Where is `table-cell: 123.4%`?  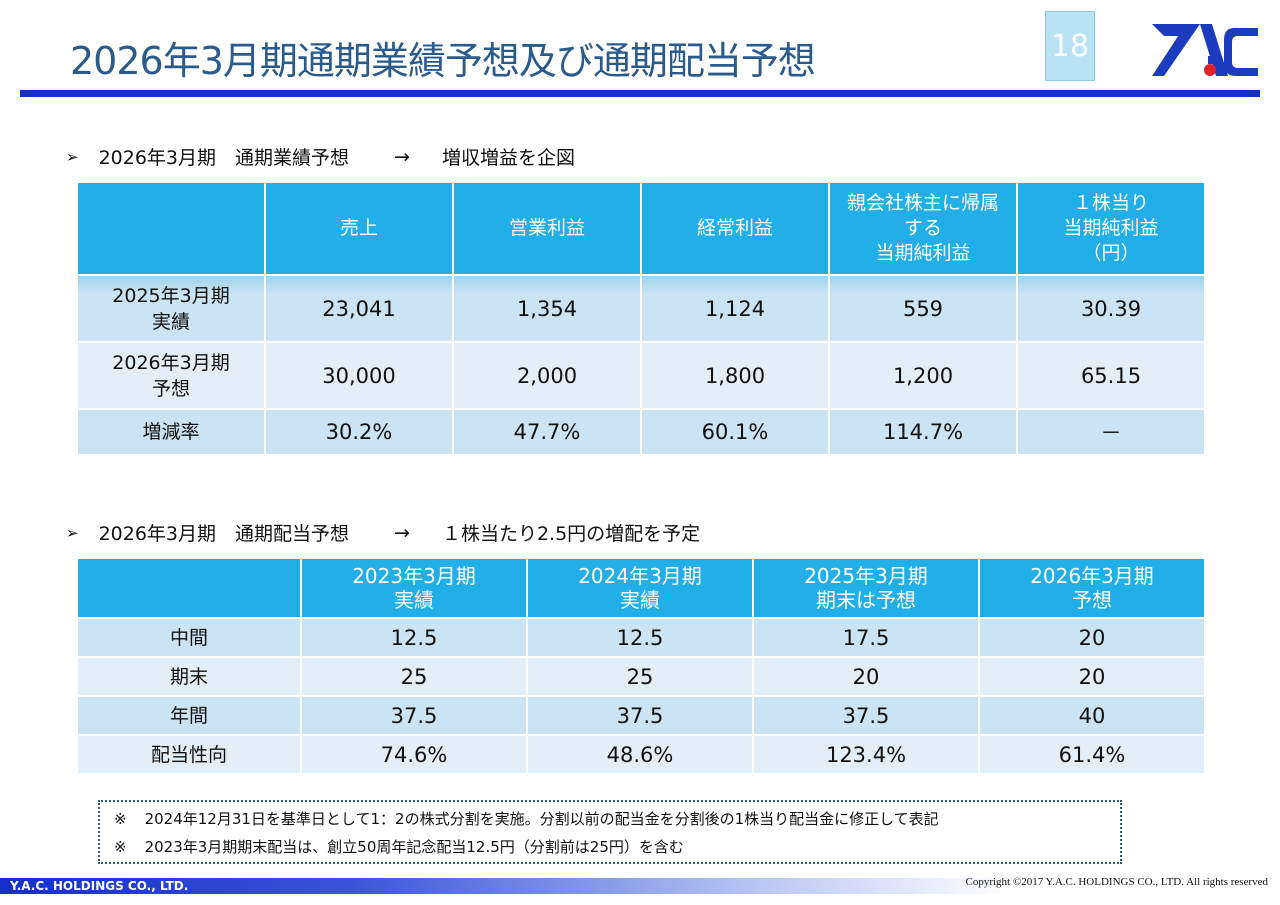
table-cell: 123.4% is located at coordinates (866, 754).